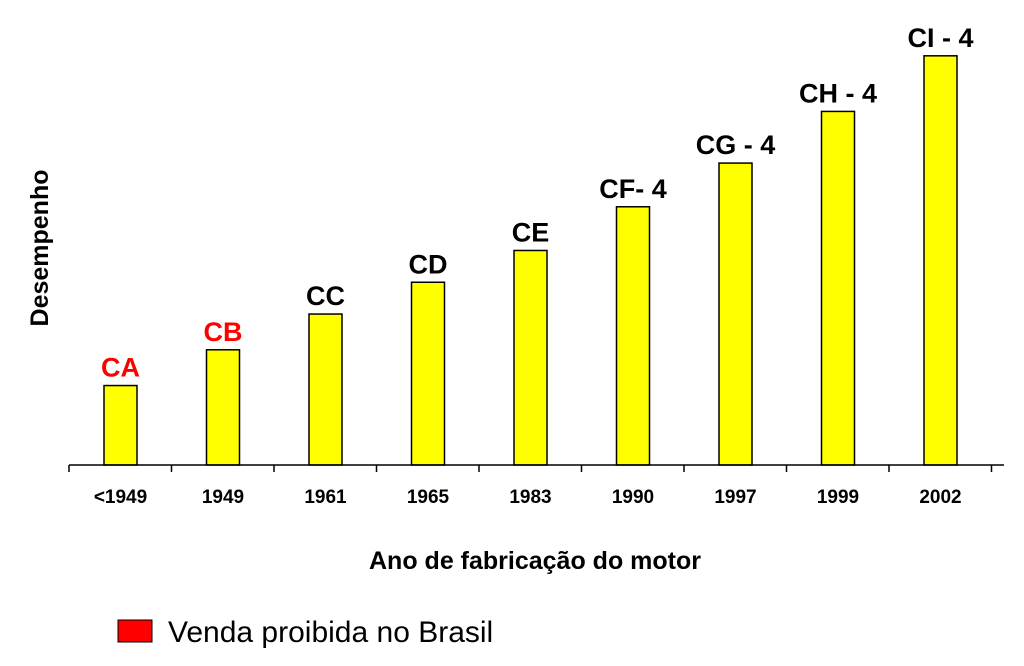 Image resolution: width=1024 pixels, height=666 pixels. I want to click on x-tick-label: 1990, so click(633, 497).